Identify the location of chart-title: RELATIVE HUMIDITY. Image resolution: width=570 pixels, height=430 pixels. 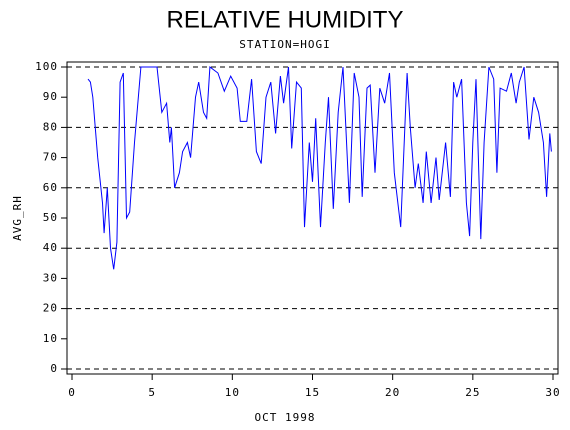
(285, 19).